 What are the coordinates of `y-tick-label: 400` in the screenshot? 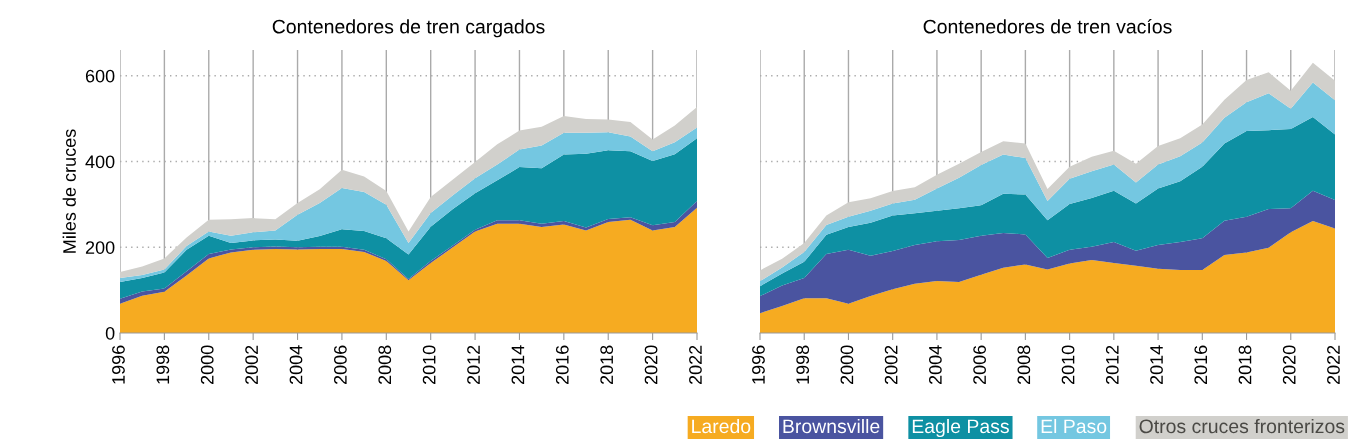 It's located at (100, 162).